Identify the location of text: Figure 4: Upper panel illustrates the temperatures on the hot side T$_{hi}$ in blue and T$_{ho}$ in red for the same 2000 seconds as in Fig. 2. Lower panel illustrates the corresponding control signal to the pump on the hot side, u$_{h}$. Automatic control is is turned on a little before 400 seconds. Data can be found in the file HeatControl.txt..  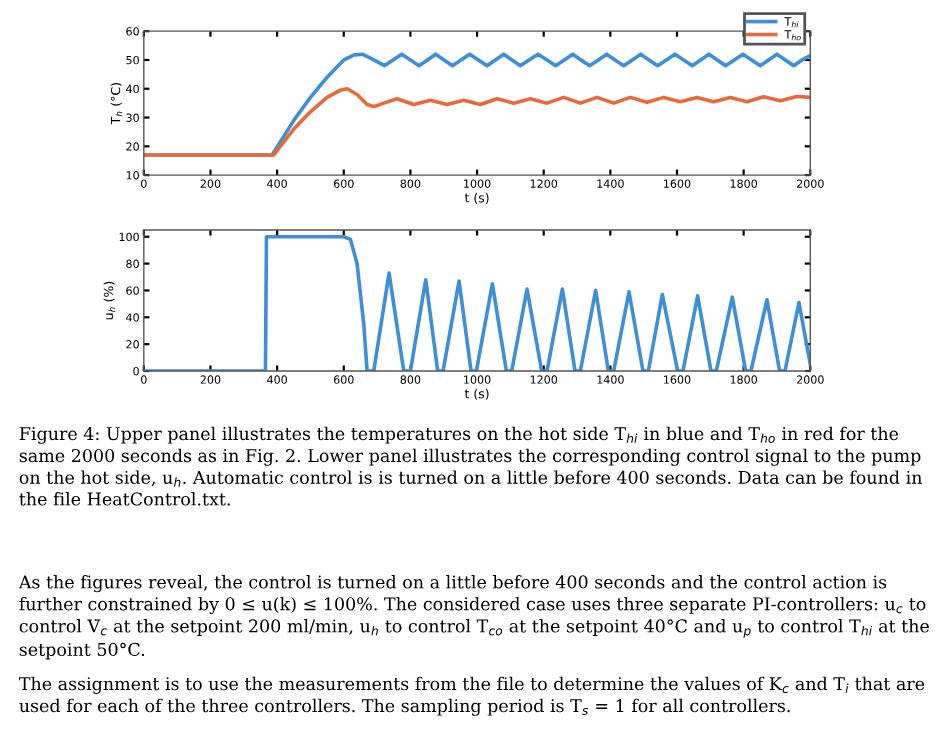
(470, 466).